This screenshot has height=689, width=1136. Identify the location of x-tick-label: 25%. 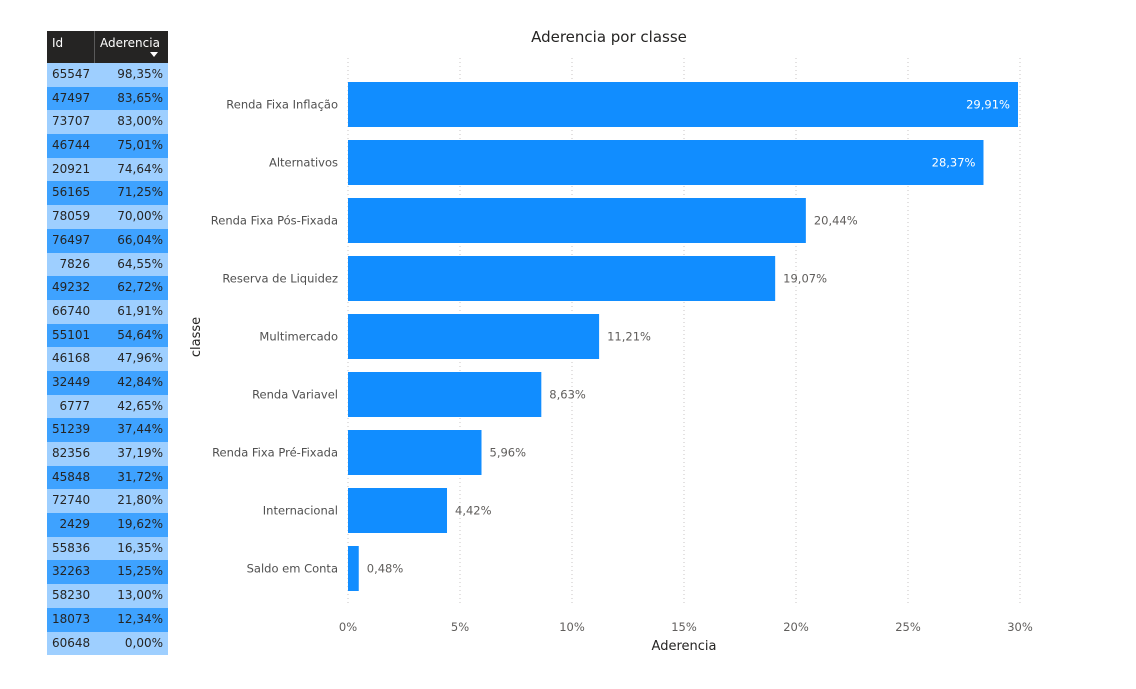
(908, 627).